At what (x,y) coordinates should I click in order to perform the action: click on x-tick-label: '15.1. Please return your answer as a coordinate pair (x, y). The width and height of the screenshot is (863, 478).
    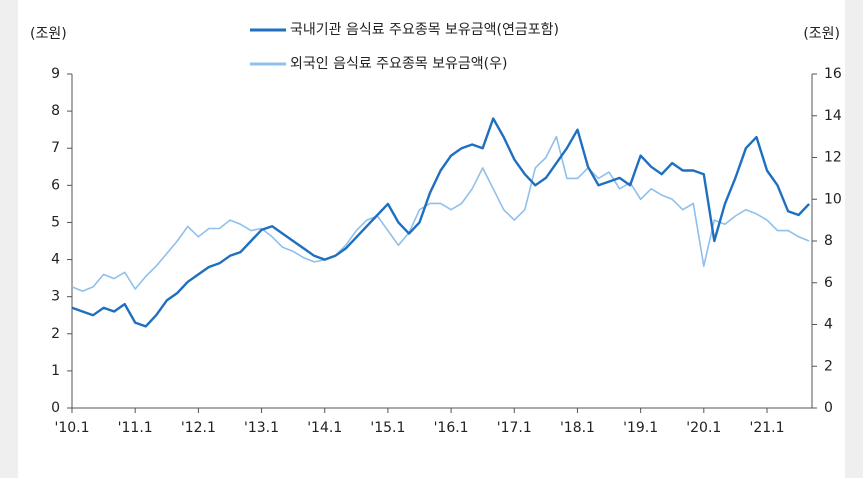
    Looking at the image, I should click on (387, 428).